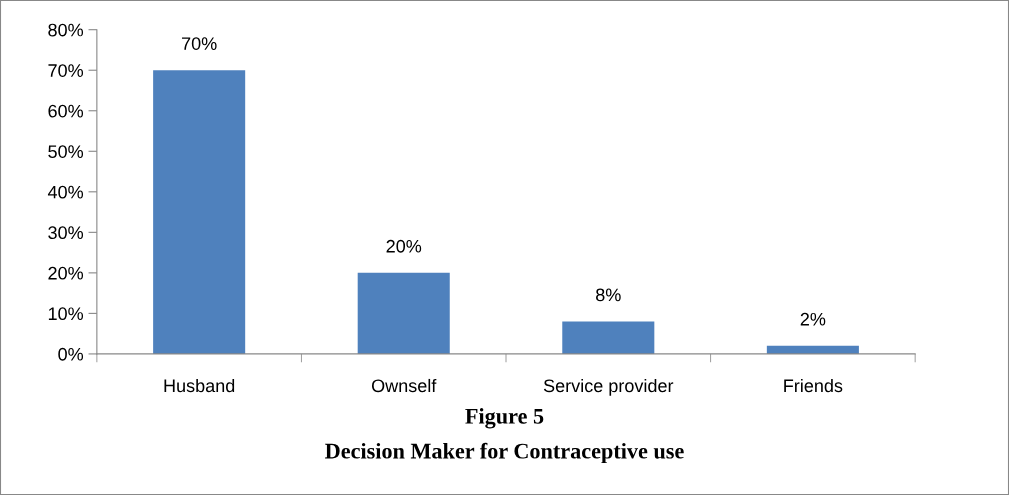 The height and width of the screenshot is (495, 1009). Describe the element at coordinates (66, 70) in the screenshot. I see `y-tick-label: 70%` at that location.